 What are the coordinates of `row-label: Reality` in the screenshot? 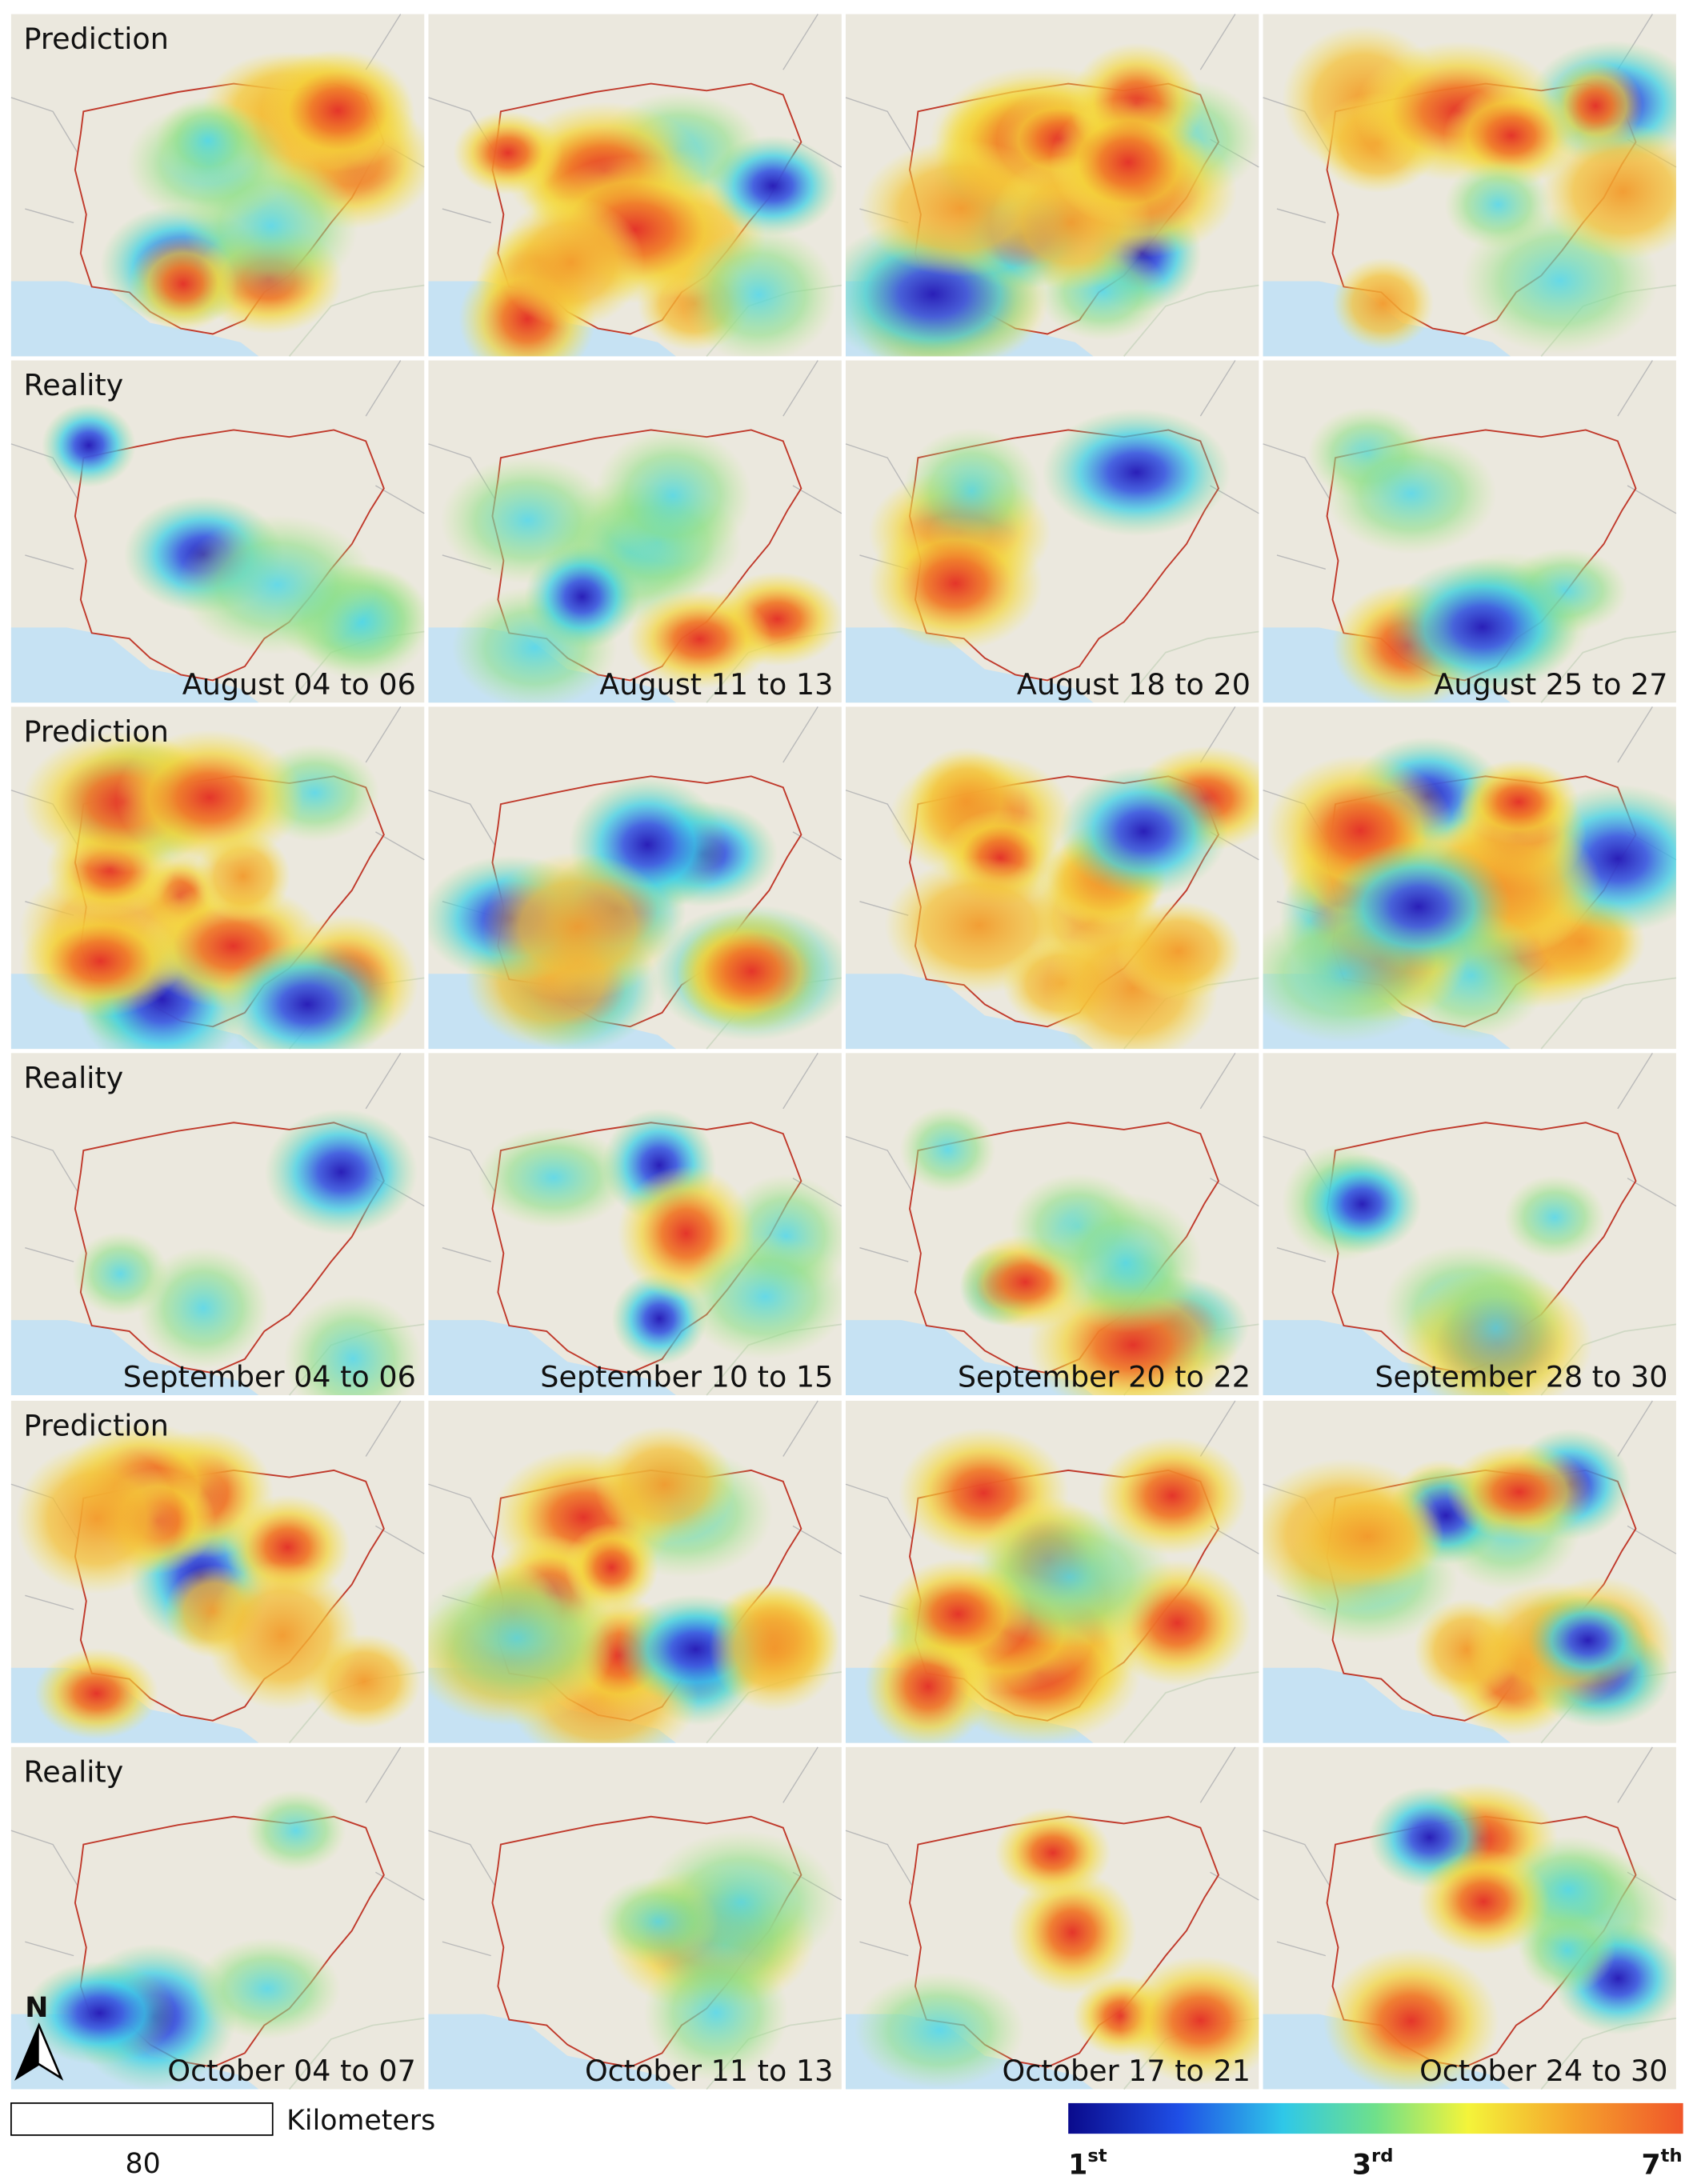 It's located at (74, 1078).